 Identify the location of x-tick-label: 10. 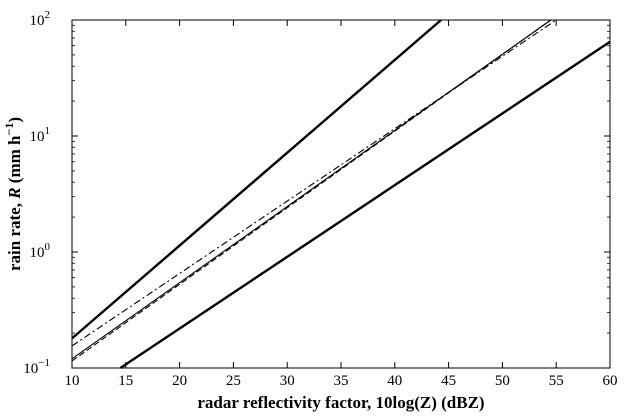
(72, 381).